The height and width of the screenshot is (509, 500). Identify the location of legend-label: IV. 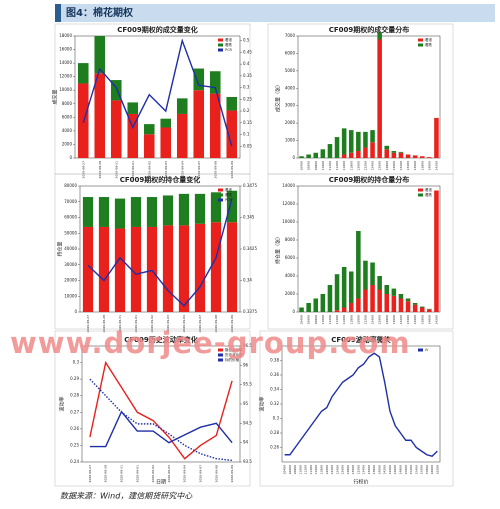
(427, 350).